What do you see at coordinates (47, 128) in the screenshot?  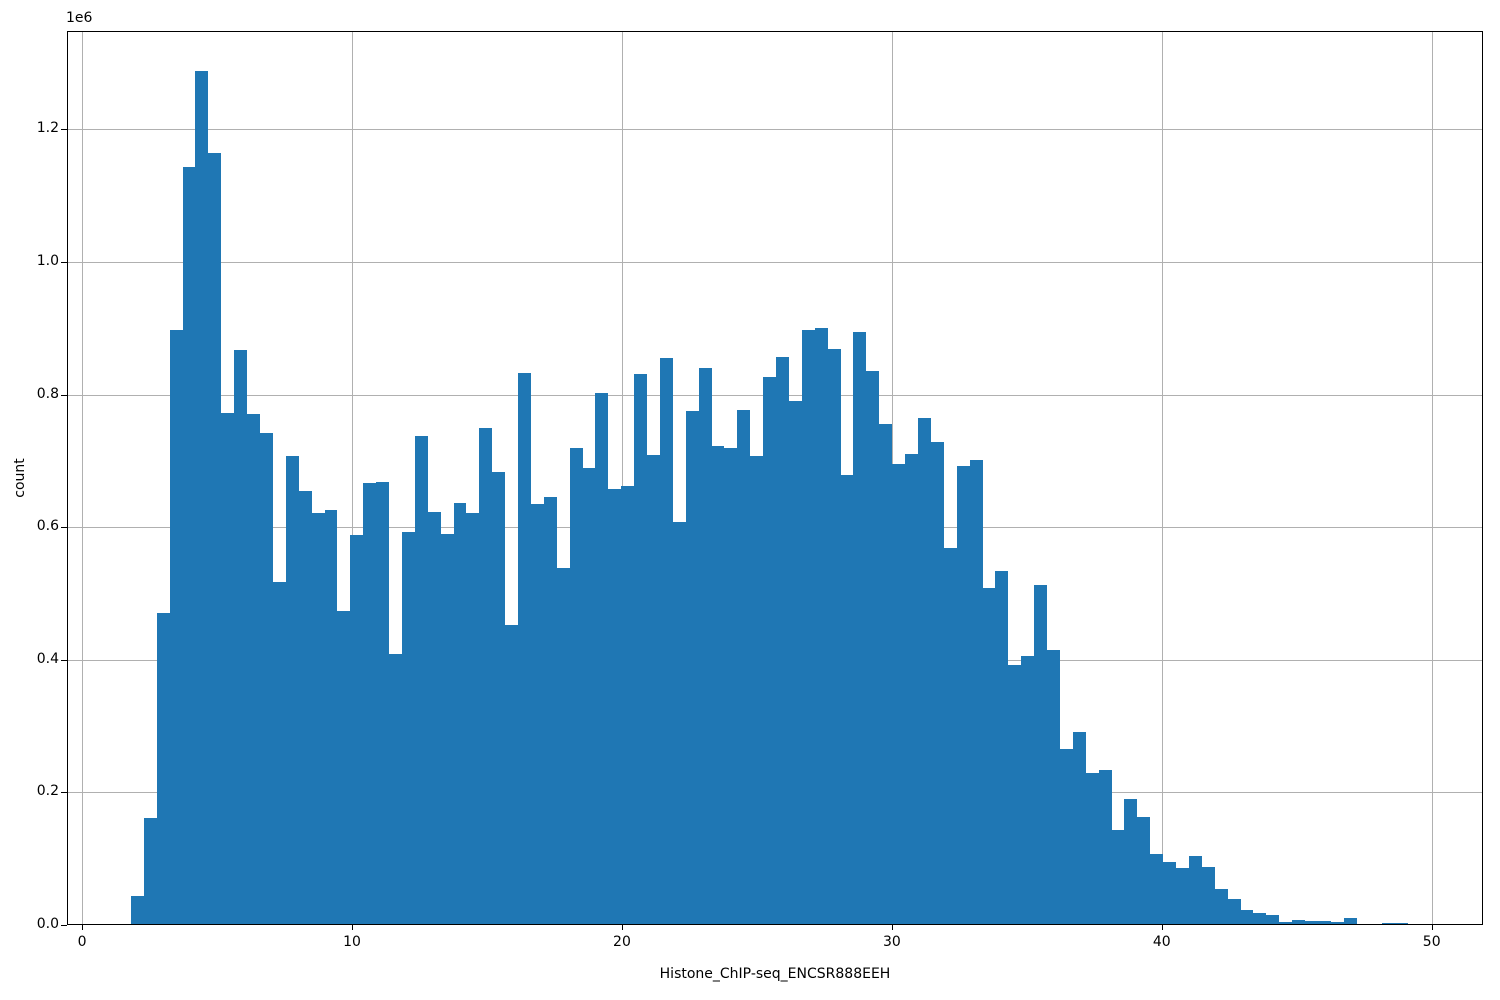 I see `y-tick-label: 1.2` at bounding box center [47, 128].